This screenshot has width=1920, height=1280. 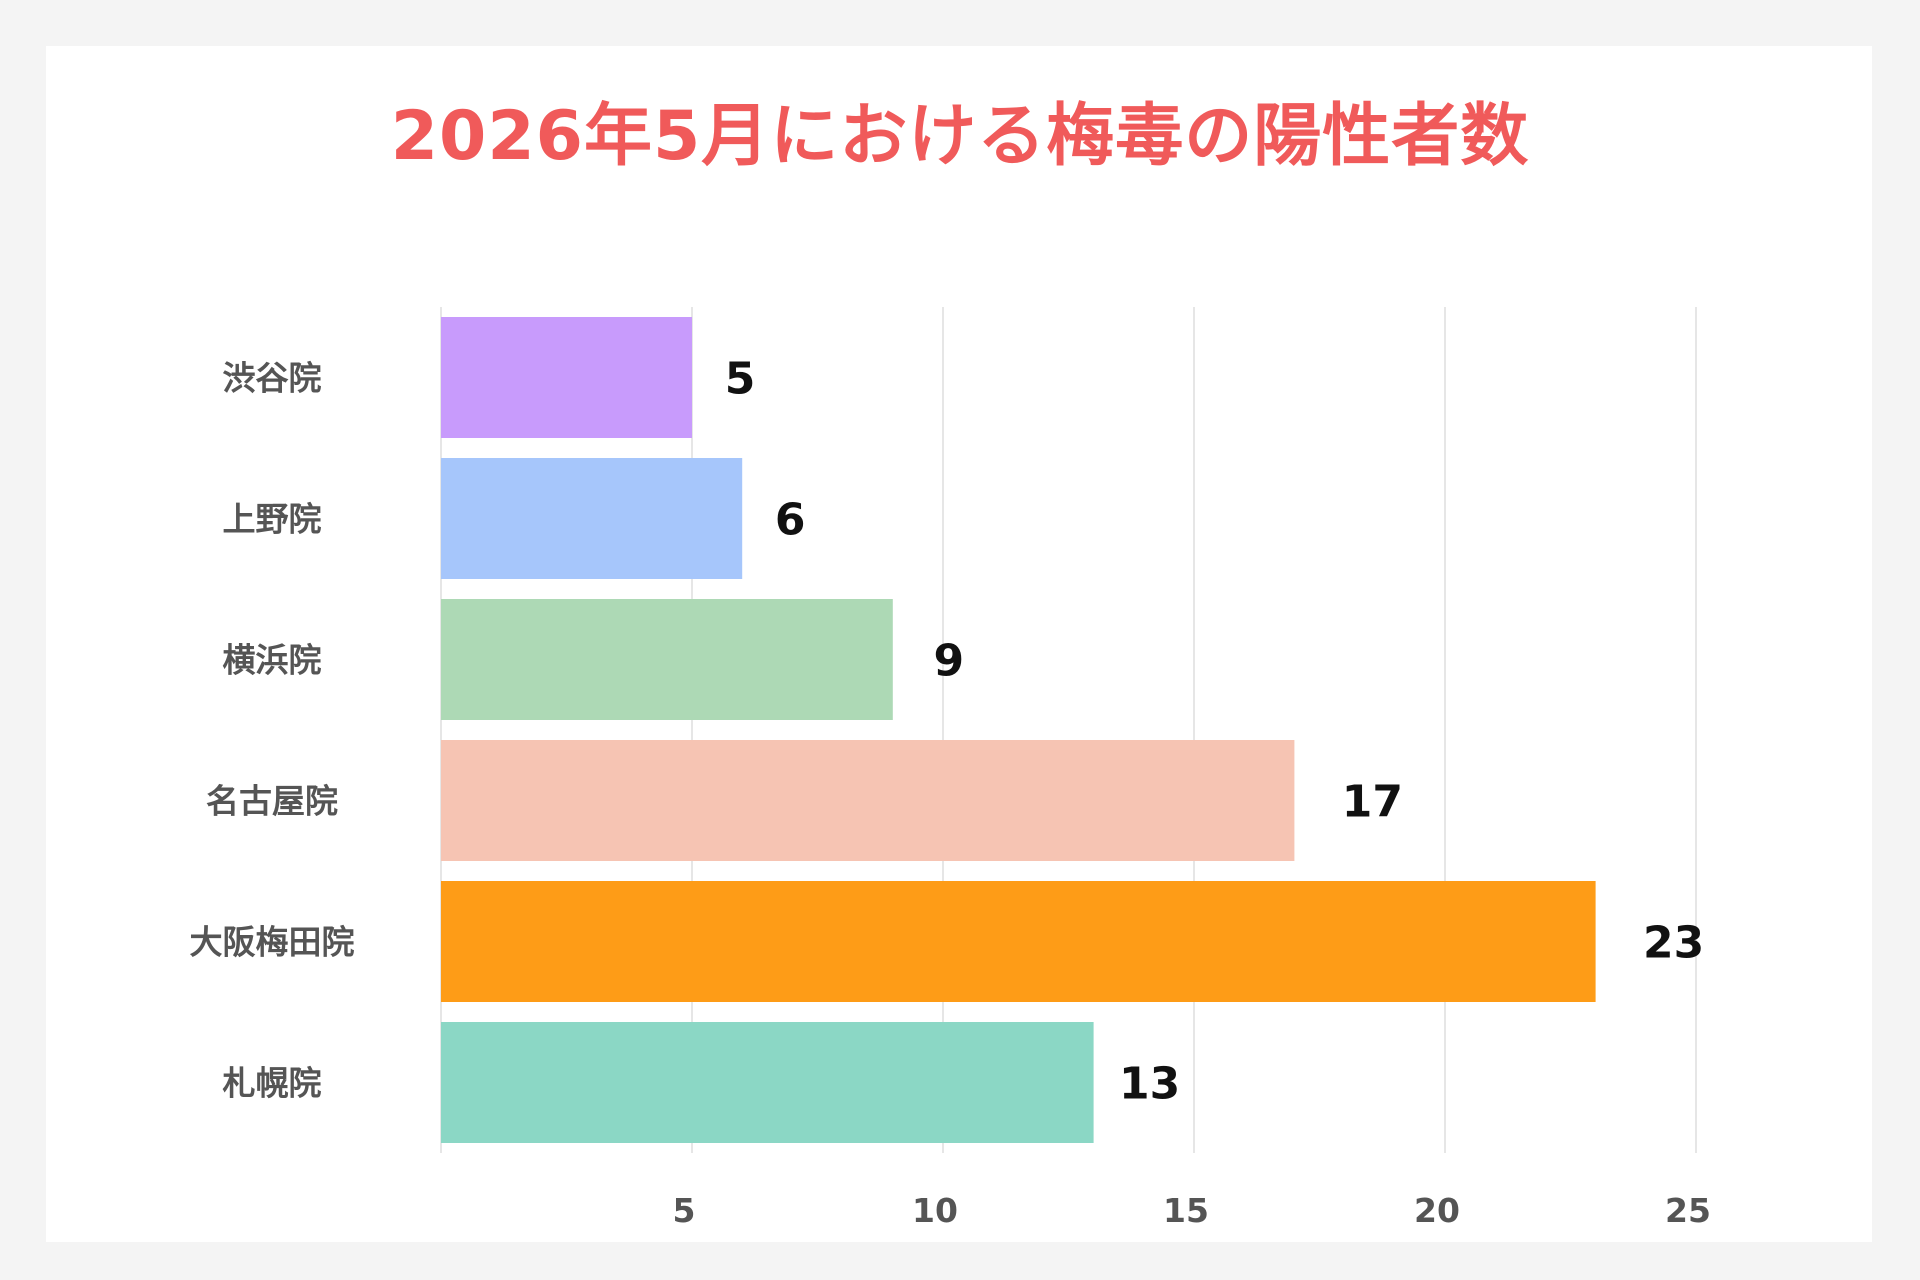 I want to click on chart-title: 2026年5月における梅毒の陽性者数, so click(x=960, y=136).